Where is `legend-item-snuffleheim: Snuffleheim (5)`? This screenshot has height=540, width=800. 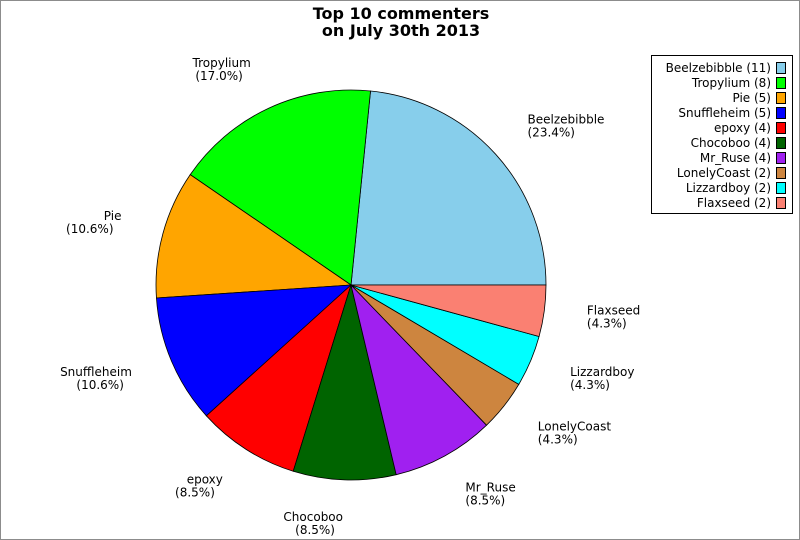 legend-item-snuffleheim: Snuffleheim (5) is located at coordinates (732, 113).